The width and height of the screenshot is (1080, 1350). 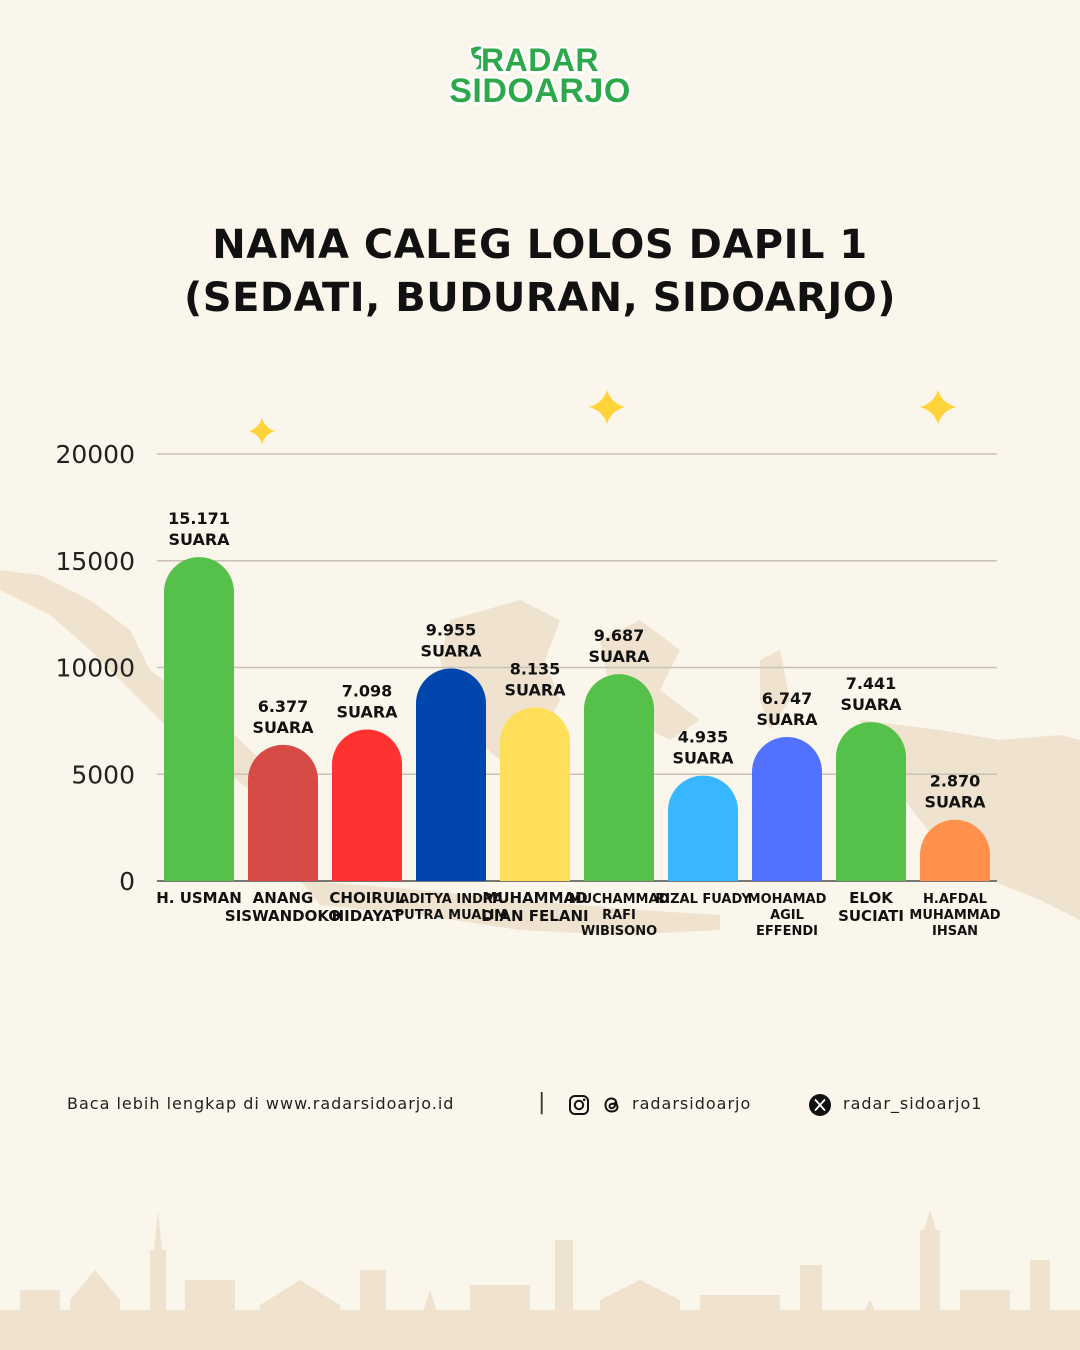 What do you see at coordinates (103, 774) in the screenshot?
I see `y-tick-label: 5000` at bounding box center [103, 774].